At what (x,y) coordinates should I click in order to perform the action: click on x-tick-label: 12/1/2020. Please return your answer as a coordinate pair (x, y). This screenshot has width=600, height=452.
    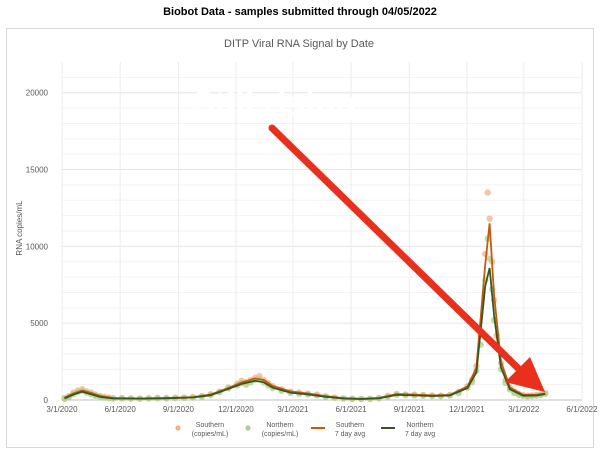
    Looking at the image, I should click on (236, 409).